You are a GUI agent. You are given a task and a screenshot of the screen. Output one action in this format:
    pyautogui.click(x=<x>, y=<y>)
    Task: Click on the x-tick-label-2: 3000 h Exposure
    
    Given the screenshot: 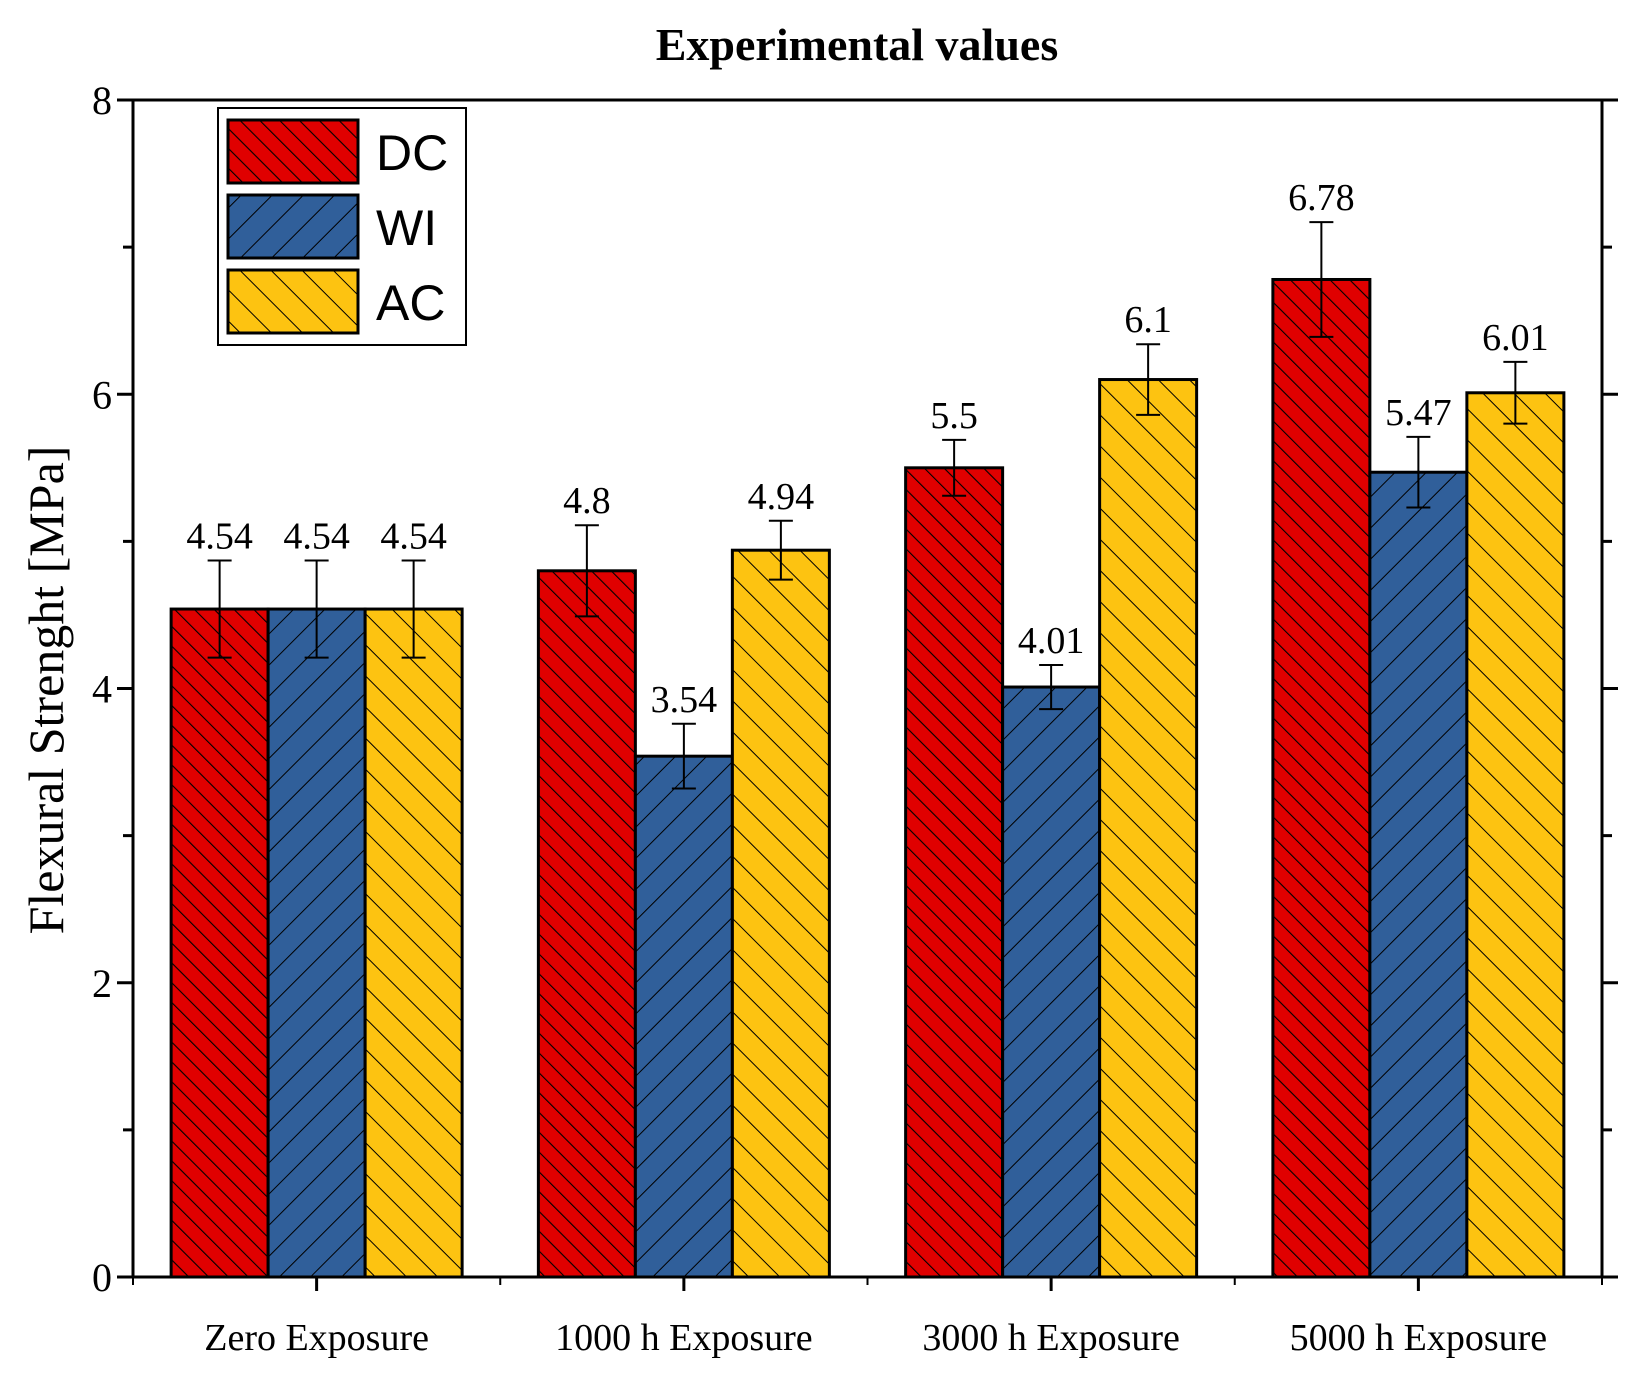 What is the action you would take?
    pyautogui.click(x=1051, y=1338)
    